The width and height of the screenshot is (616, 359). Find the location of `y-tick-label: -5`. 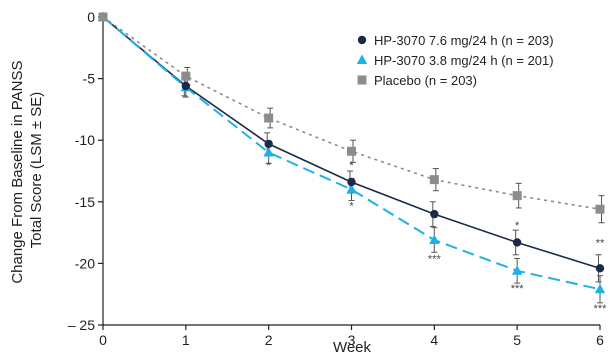

y-tick-label: -5 is located at coordinates (89, 79).